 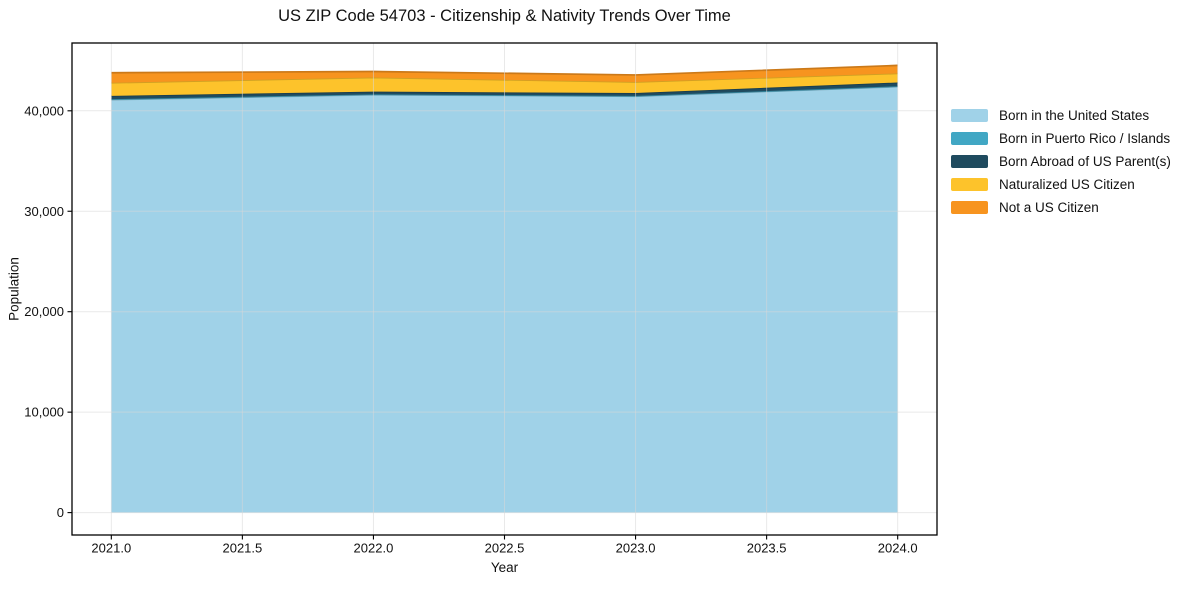 I want to click on legend-swatch-born-puerto-rico, so click(x=969, y=138).